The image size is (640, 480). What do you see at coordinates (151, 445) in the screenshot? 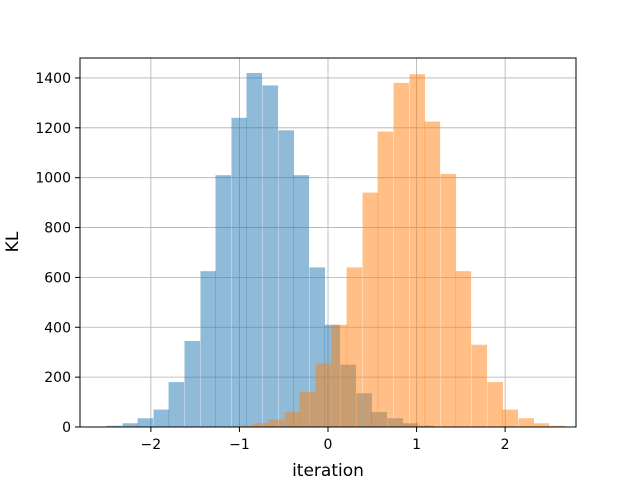
I see `x-tick-label: −2` at bounding box center [151, 445].